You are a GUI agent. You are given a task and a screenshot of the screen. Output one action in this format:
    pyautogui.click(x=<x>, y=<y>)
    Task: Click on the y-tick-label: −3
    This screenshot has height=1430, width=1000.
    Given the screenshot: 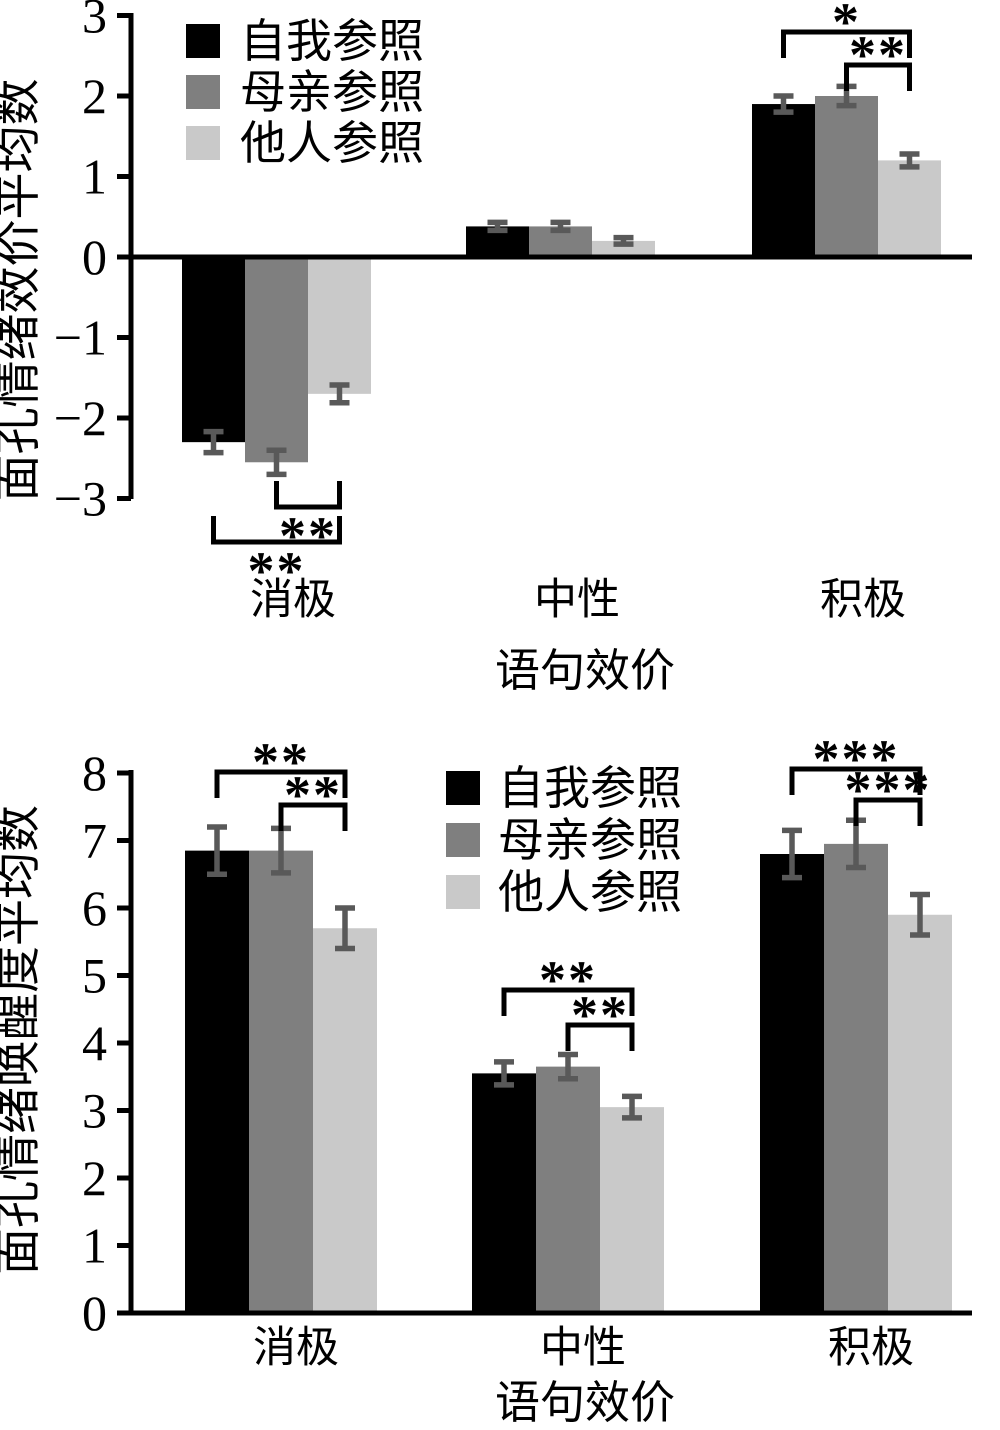 What is the action you would take?
    pyautogui.click(x=80, y=499)
    